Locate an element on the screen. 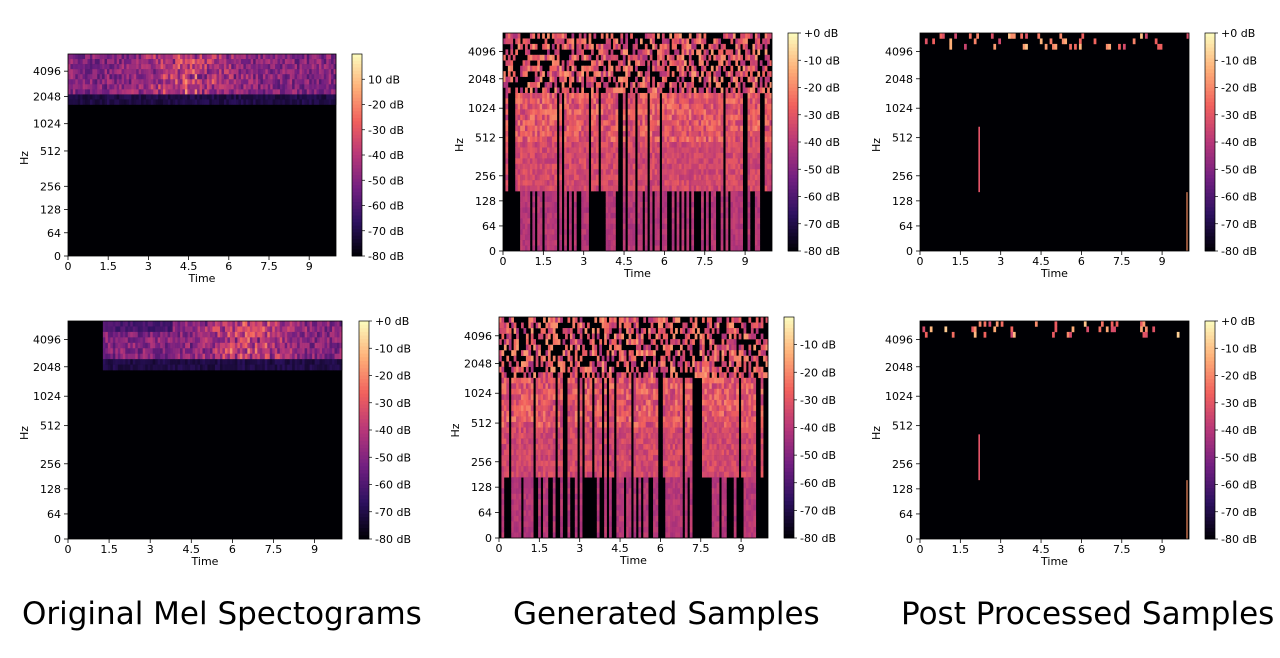 The width and height of the screenshot is (1280, 658). y-axis-label: Hz is located at coordinates (459, 145).